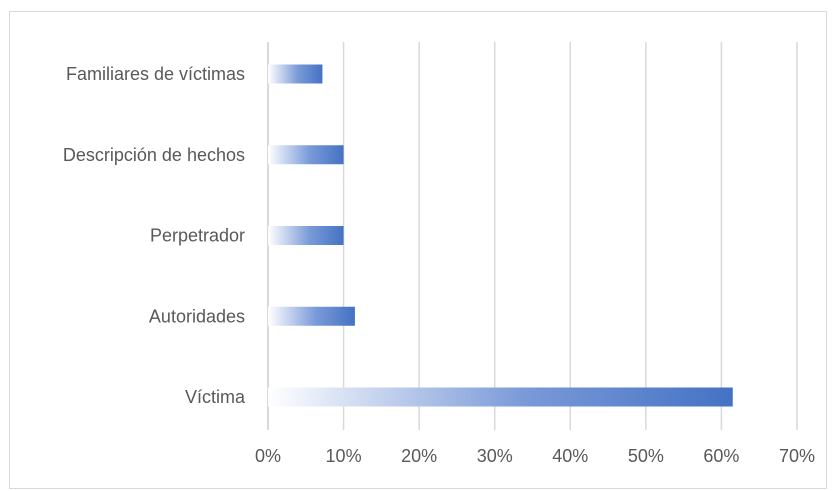 The width and height of the screenshot is (838, 491). Describe the element at coordinates (344, 456) in the screenshot. I see `x-tick-label: 10%` at that location.